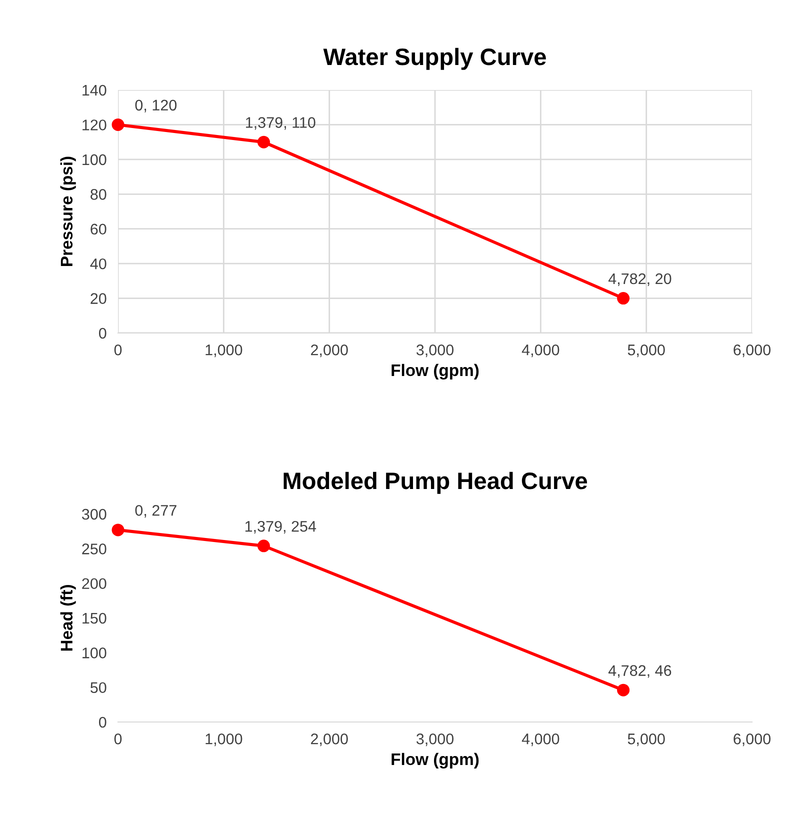  Describe the element at coordinates (94, 549) in the screenshot. I see `y-tick-label: 250` at that location.